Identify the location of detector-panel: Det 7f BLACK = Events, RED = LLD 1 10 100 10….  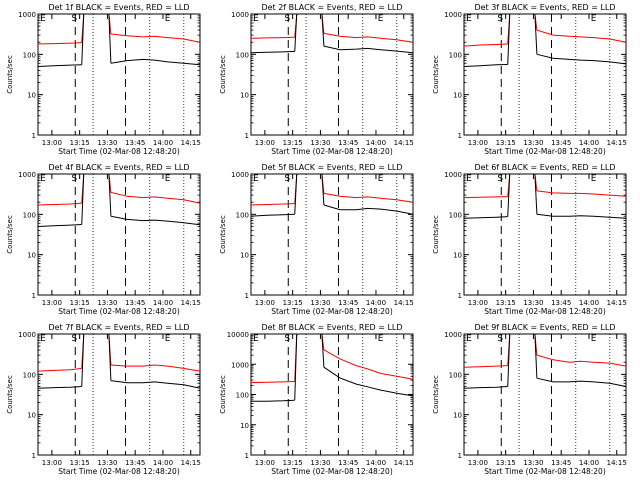
(103, 399).